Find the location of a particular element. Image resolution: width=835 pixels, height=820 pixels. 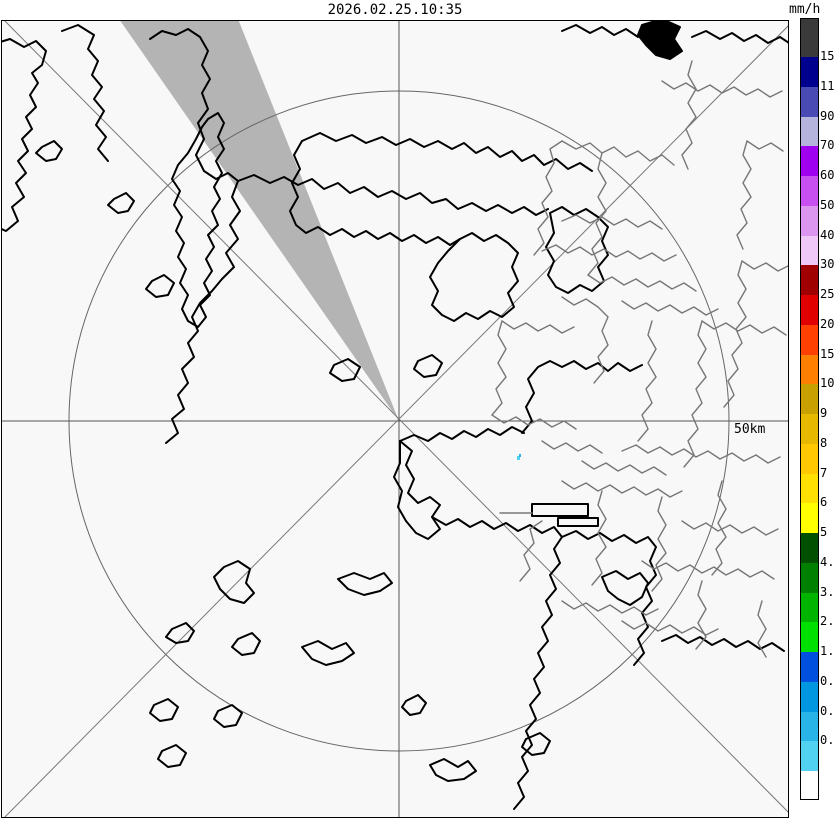

colorbar-tick-5: 5 is located at coordinates (824, 532).